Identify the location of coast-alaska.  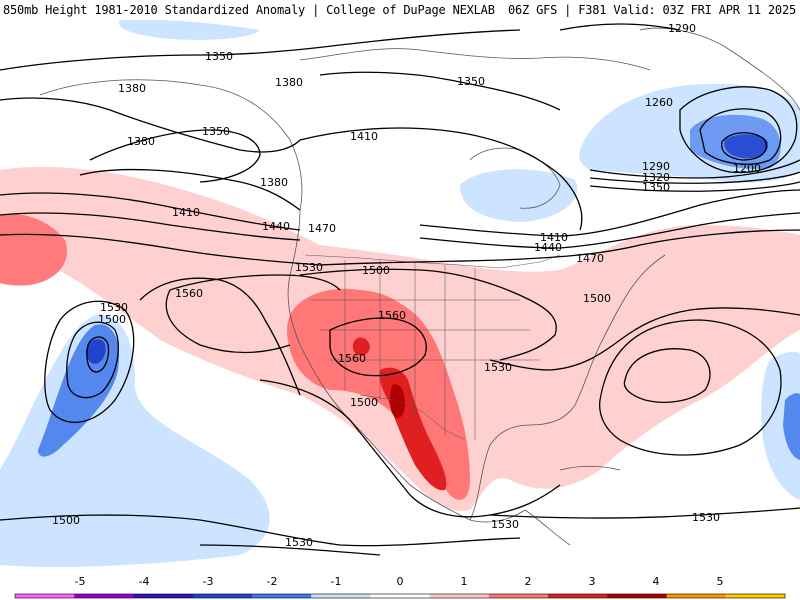
(171, 145).